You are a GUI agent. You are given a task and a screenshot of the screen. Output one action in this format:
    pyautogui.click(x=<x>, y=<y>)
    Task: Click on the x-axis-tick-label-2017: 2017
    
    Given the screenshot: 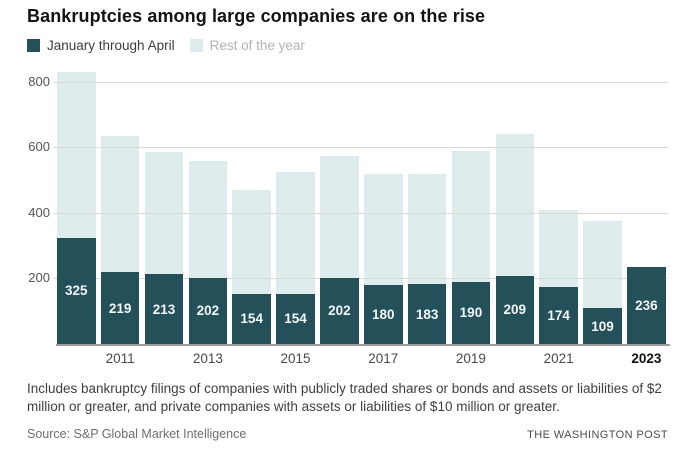 What is the action you would take?
    pyautogui.click(x=383, y=358)
    